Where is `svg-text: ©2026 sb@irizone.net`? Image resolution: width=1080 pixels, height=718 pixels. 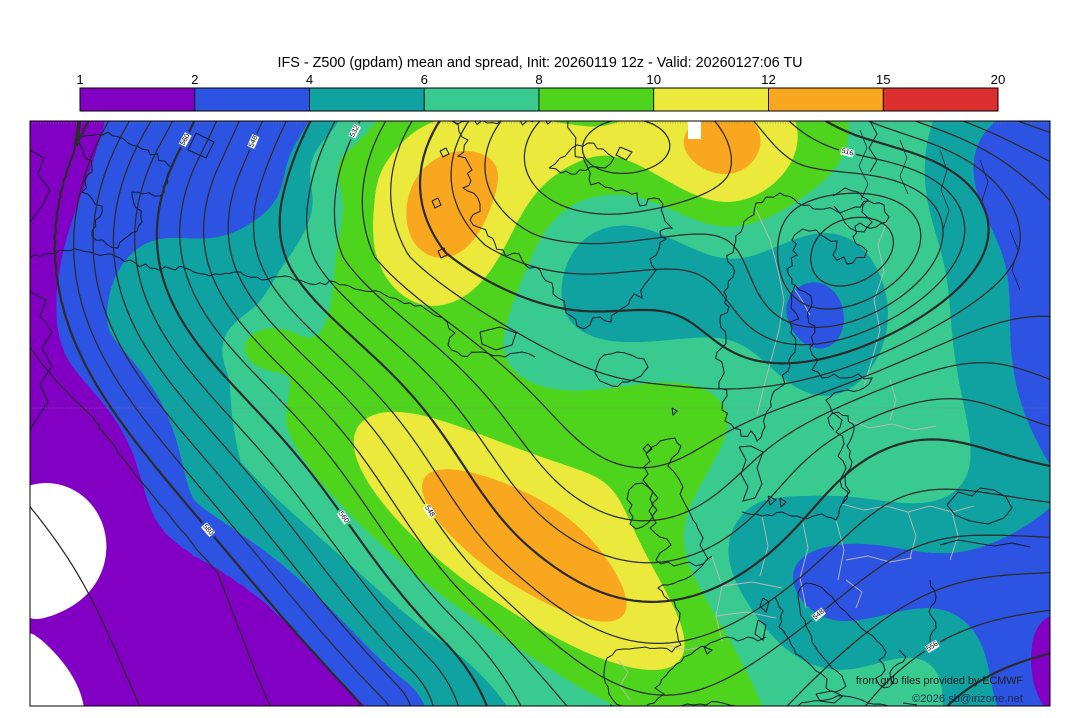 svg-text: ©2026 sb@irizone.net is located at coordinates (968, 699).